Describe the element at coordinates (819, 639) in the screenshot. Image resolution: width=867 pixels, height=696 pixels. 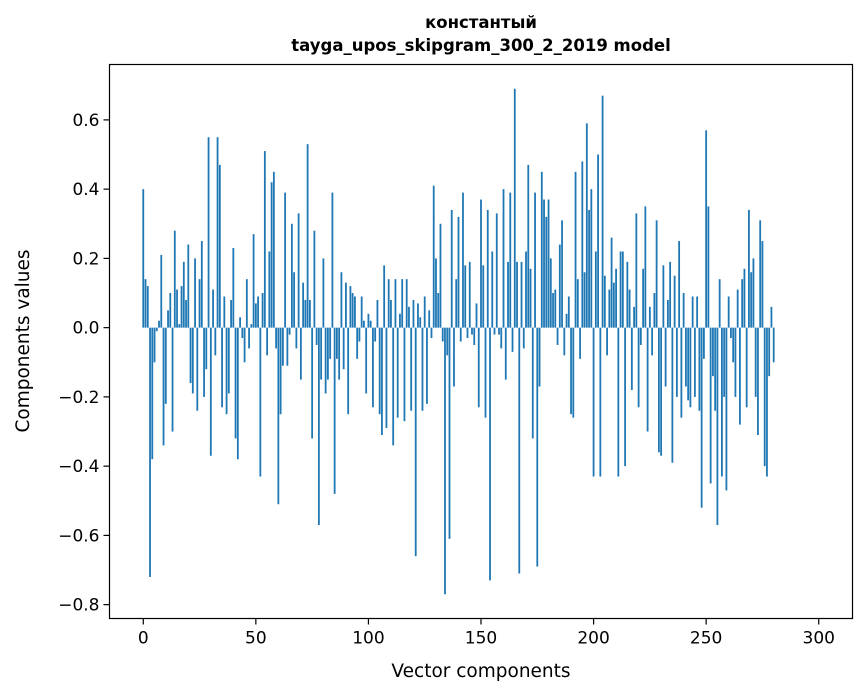
I see `x-tick-label: 300` at that location.